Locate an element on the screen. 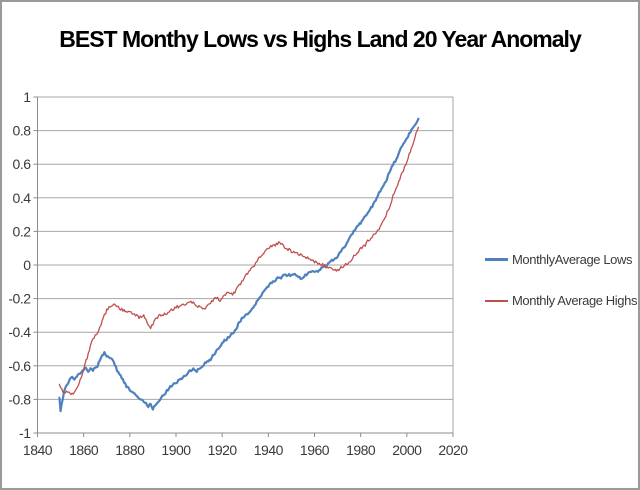  x-tick-label: 1960 is located at coordinates (315, 450).